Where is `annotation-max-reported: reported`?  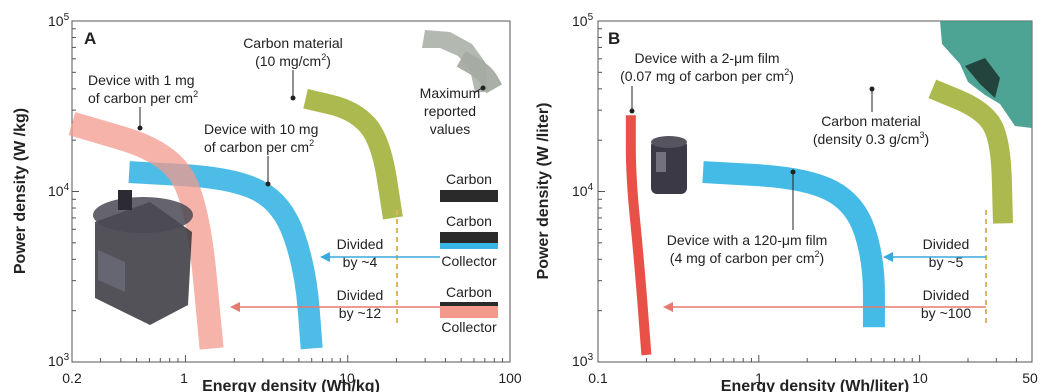 annotation-max-reported: reported is located at coordinates (450, 111).